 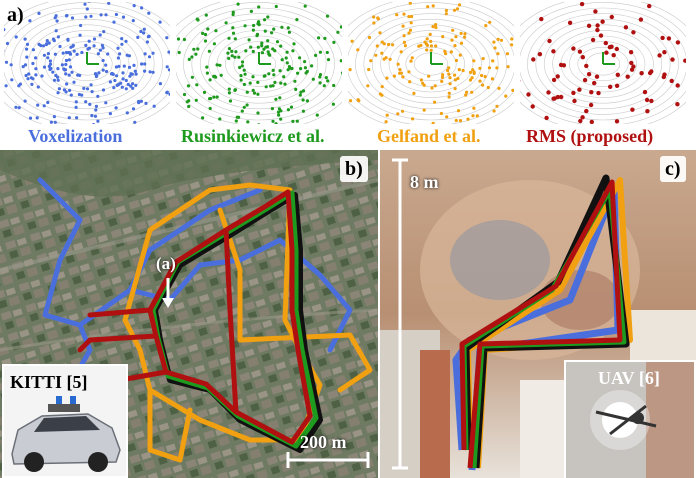 What do you see at coordinates (424, 182) in the screenshot?
I see `height-bar-label: 8 m` at bounding box center [424, 182].